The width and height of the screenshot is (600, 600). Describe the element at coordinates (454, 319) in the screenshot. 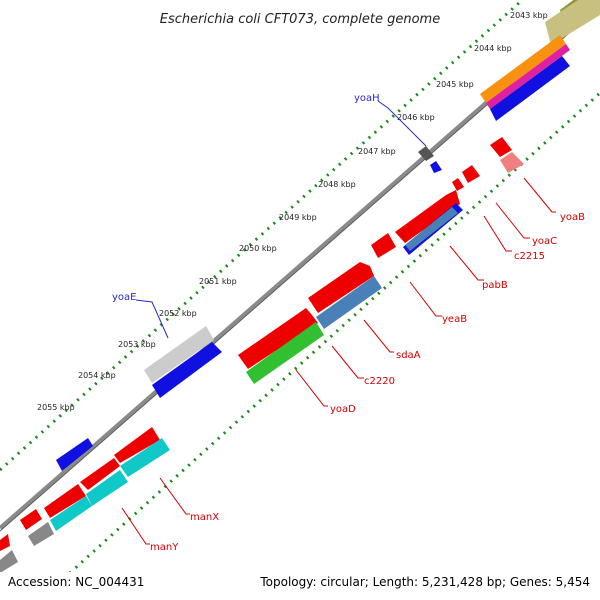

I see `gene-label-yeaB: yeaB` at that location.